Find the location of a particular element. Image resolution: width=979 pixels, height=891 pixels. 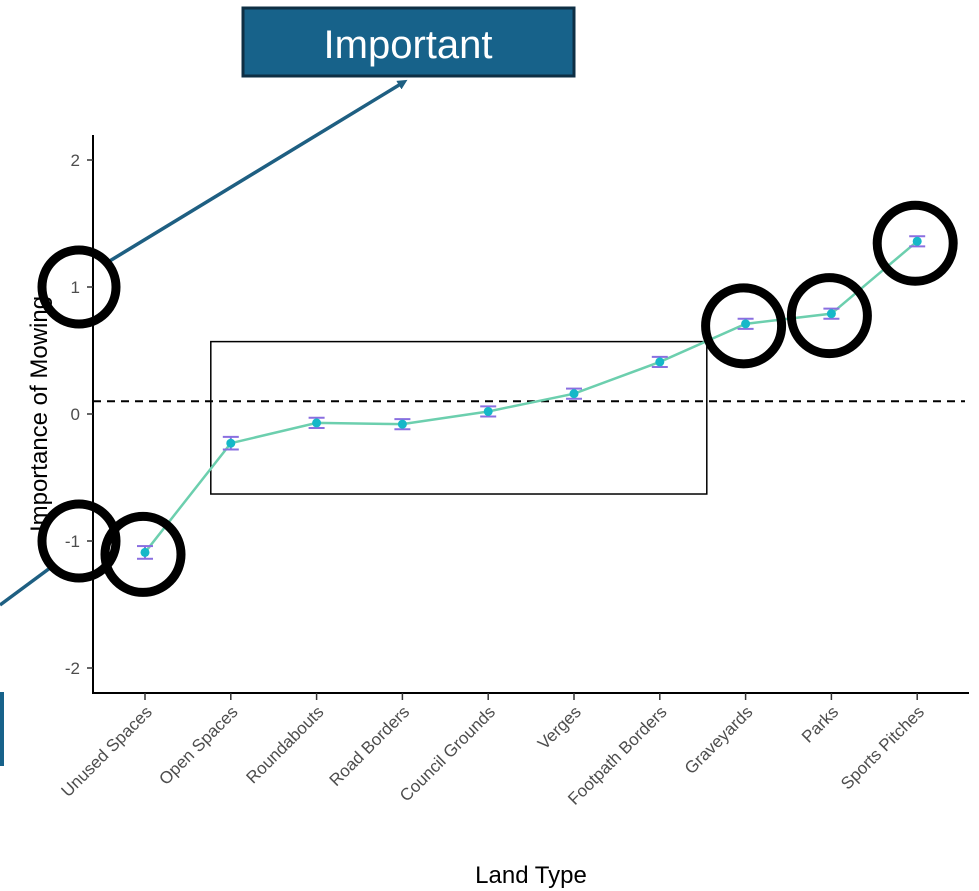

left-arrow is located at coordinates (26, 586).